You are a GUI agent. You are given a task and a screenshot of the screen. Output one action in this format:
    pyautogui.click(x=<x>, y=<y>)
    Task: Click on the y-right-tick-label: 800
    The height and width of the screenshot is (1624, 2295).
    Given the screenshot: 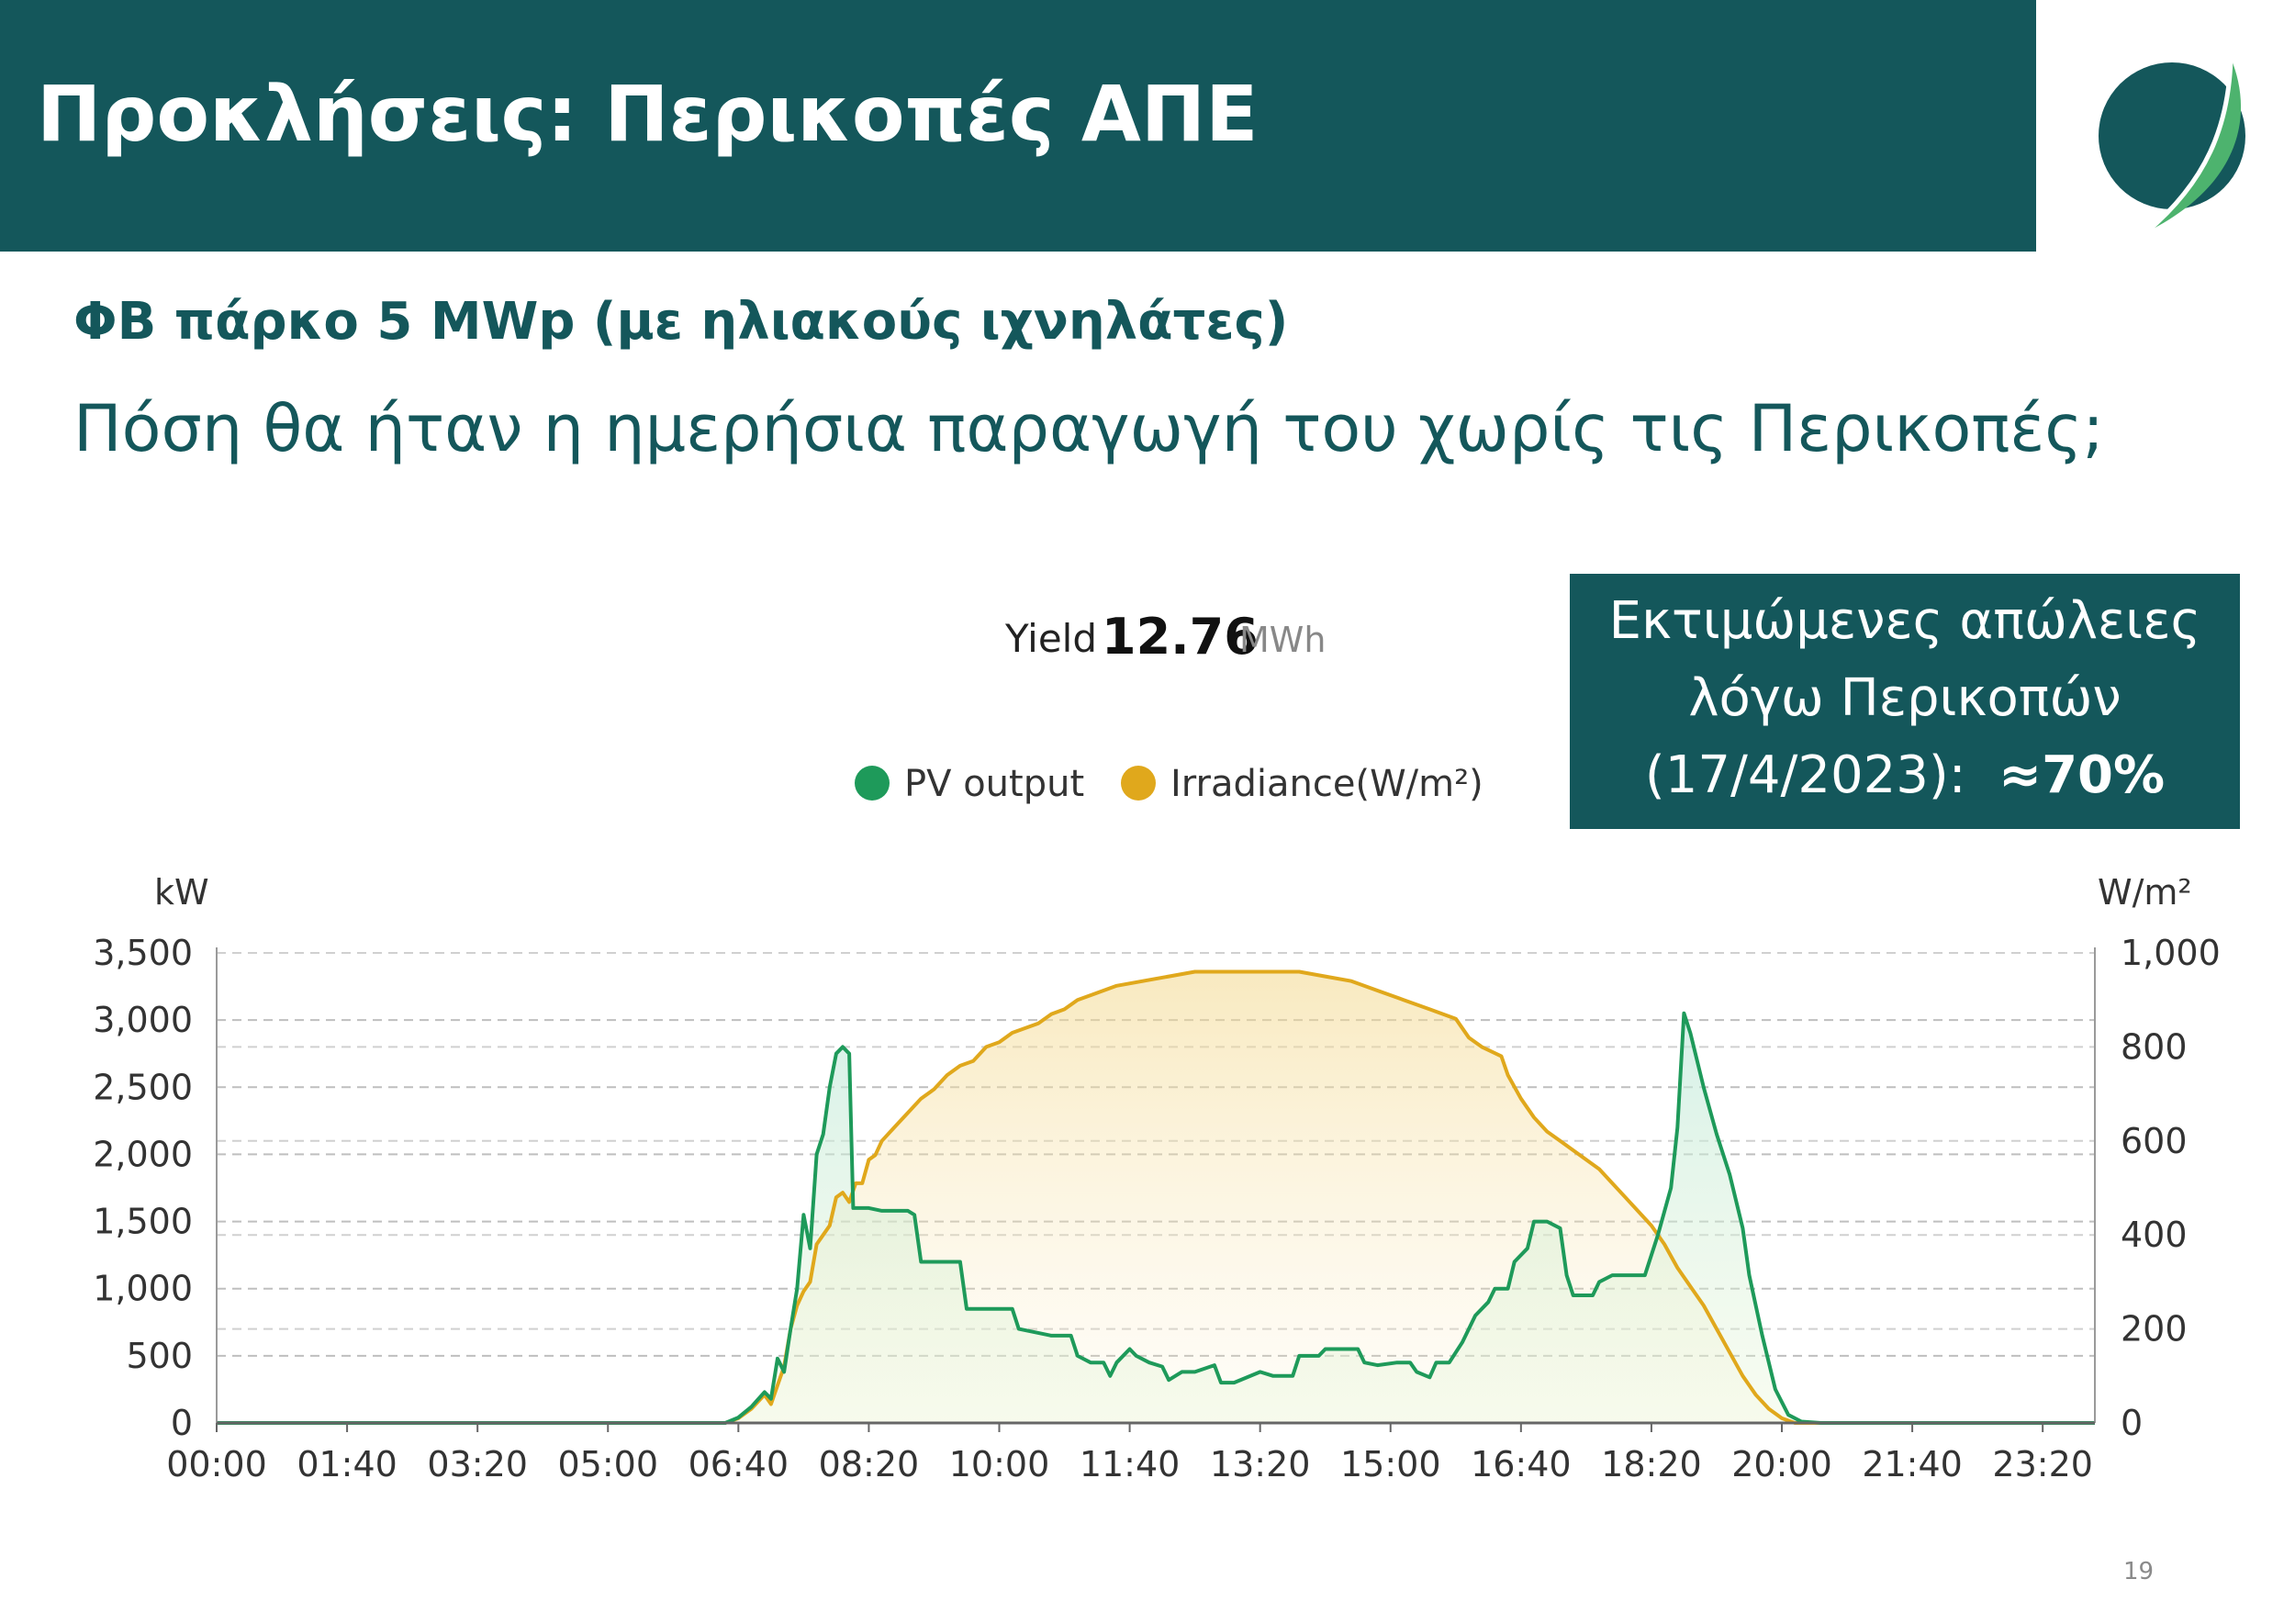 What is the action you would take?
    pyautogui.click(x=2154, y=1046)
    